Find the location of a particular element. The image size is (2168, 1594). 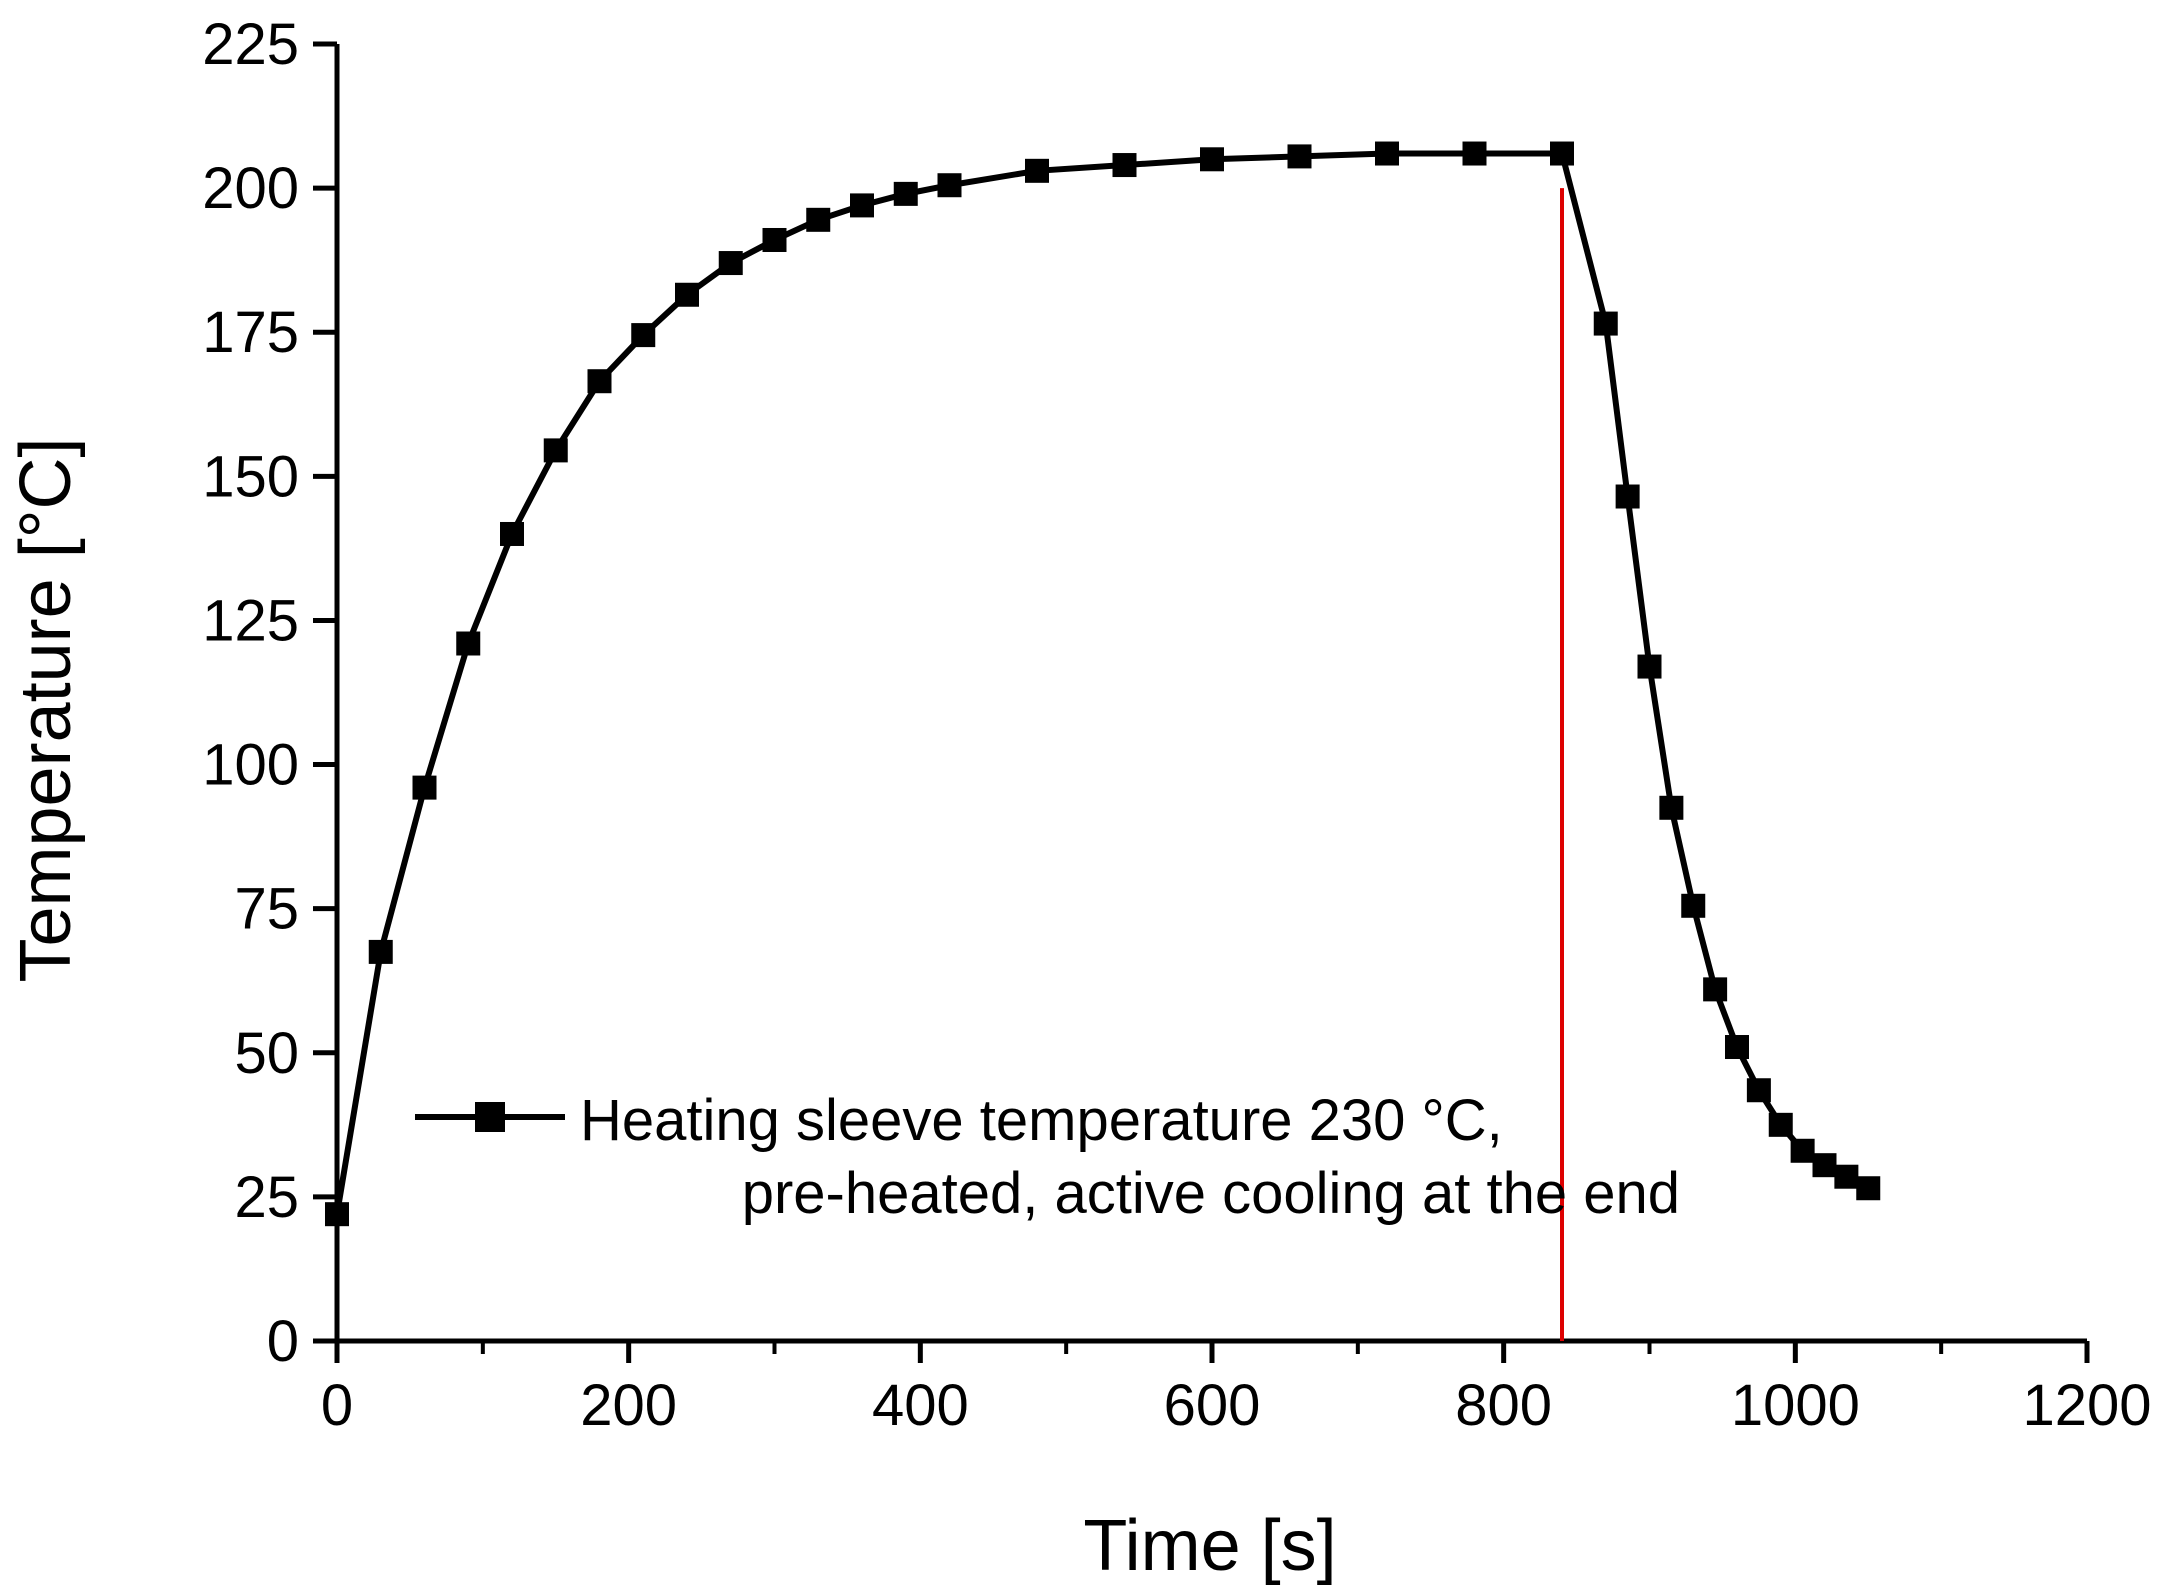

y-tick-label: 0 is located at coordinates (283, 1341).